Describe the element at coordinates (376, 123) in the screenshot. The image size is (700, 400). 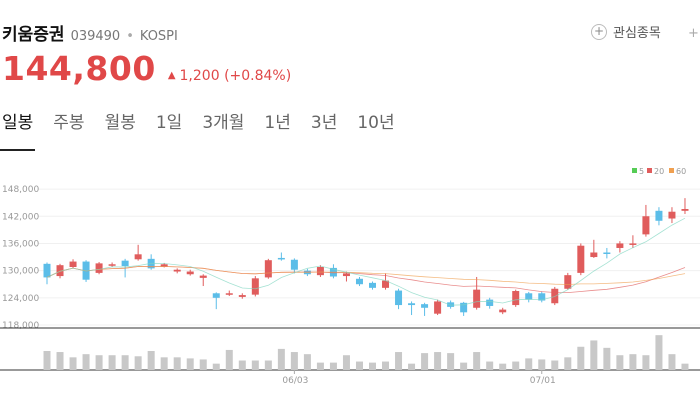
I see `tab-7: 10년` at that location.